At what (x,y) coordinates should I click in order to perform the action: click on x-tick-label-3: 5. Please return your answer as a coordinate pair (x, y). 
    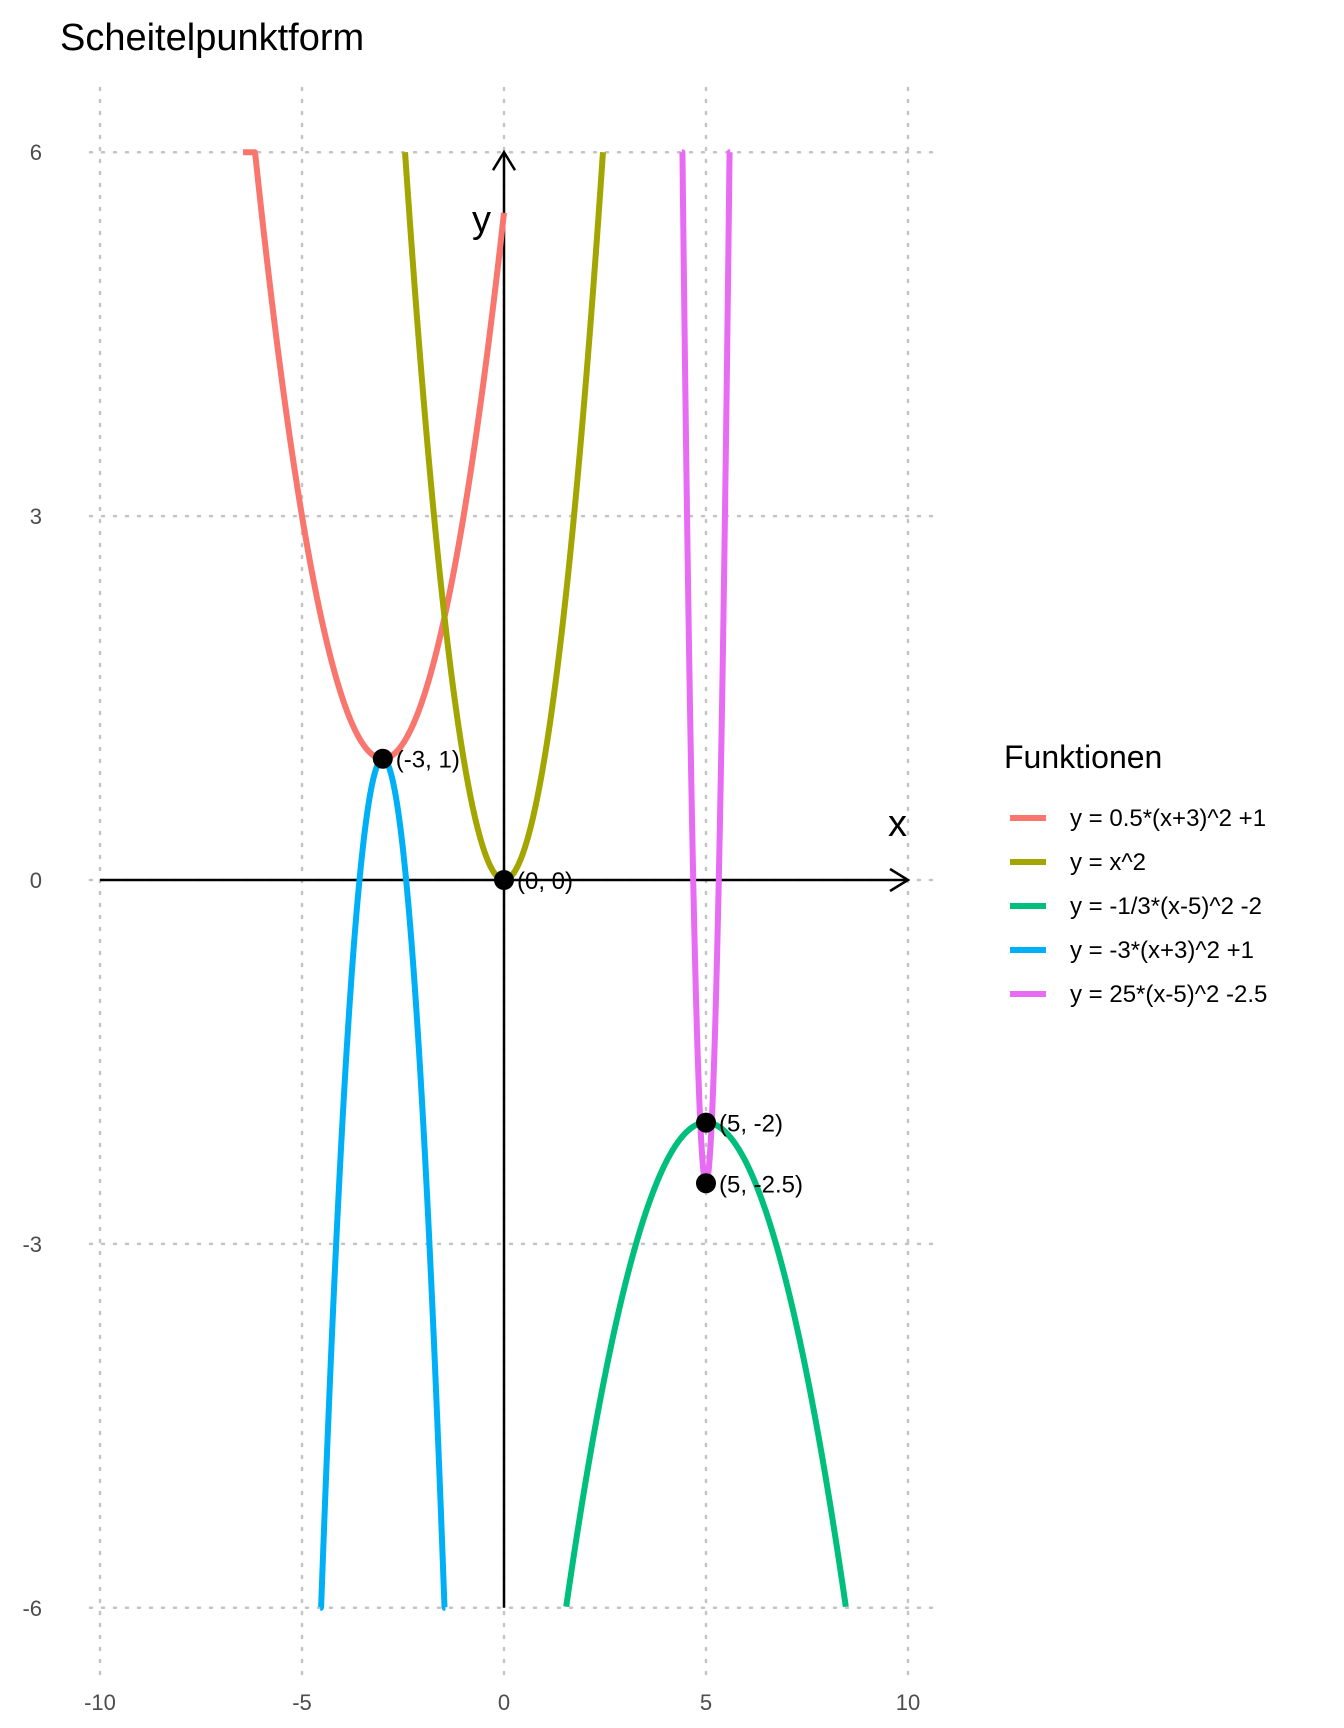
    Looking at the image, I should click on (706, 1702).